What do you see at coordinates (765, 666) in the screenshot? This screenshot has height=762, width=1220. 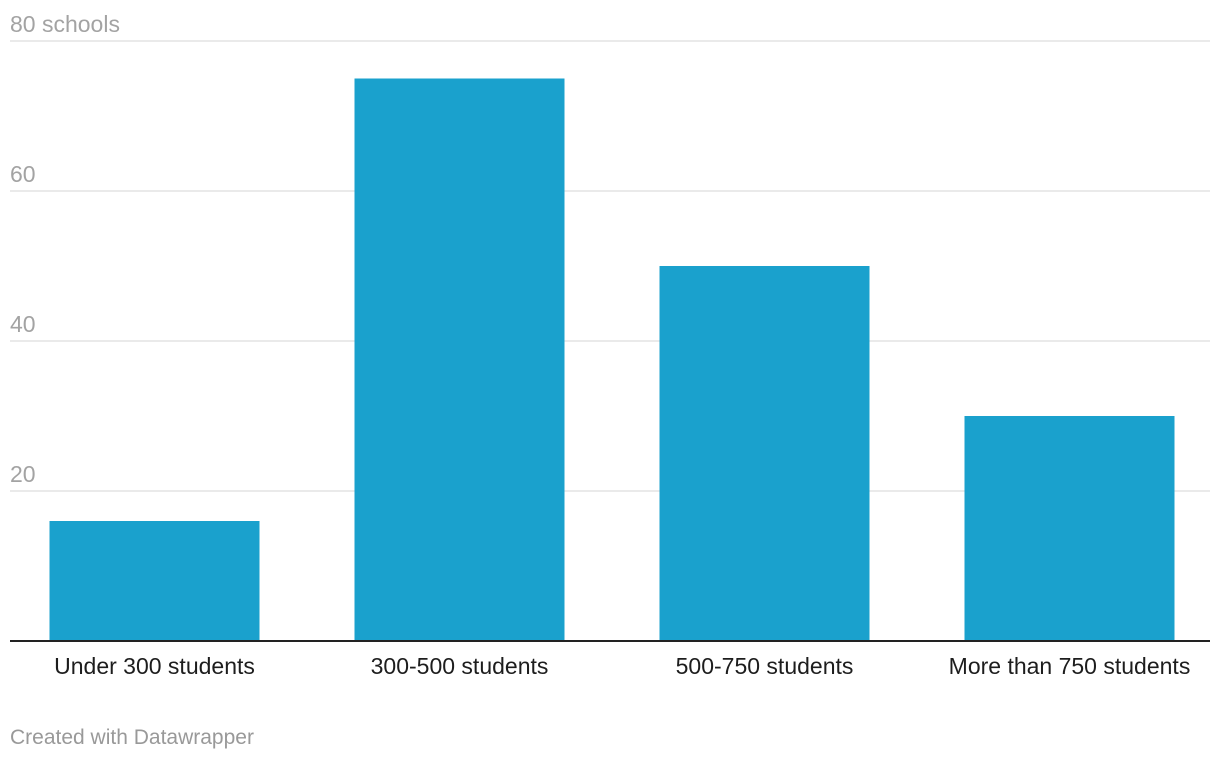 I see `category-label: 500-750 students` at bounding box center [765, 666].